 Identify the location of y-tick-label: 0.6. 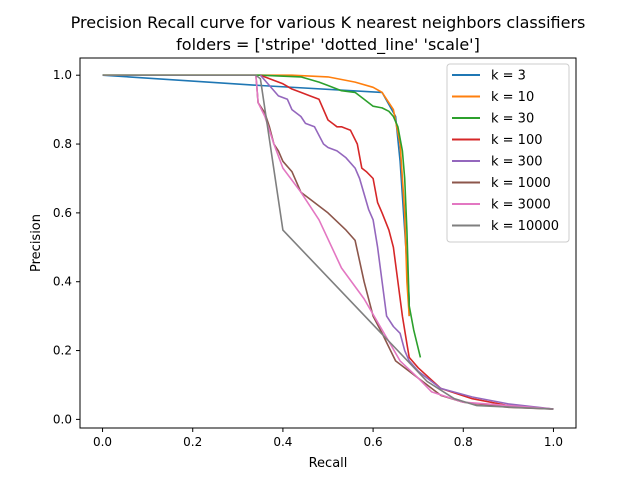
(62, 213).